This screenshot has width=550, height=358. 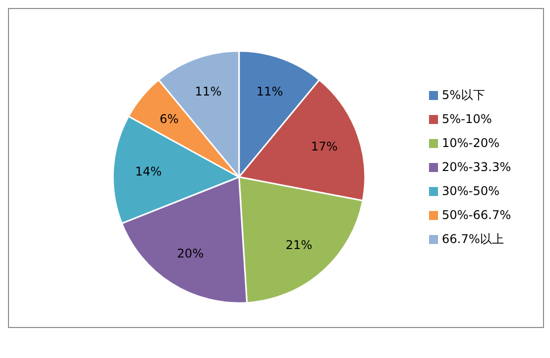 I want to click on legend-label: 5%-10%, so click(x=467, y=119).